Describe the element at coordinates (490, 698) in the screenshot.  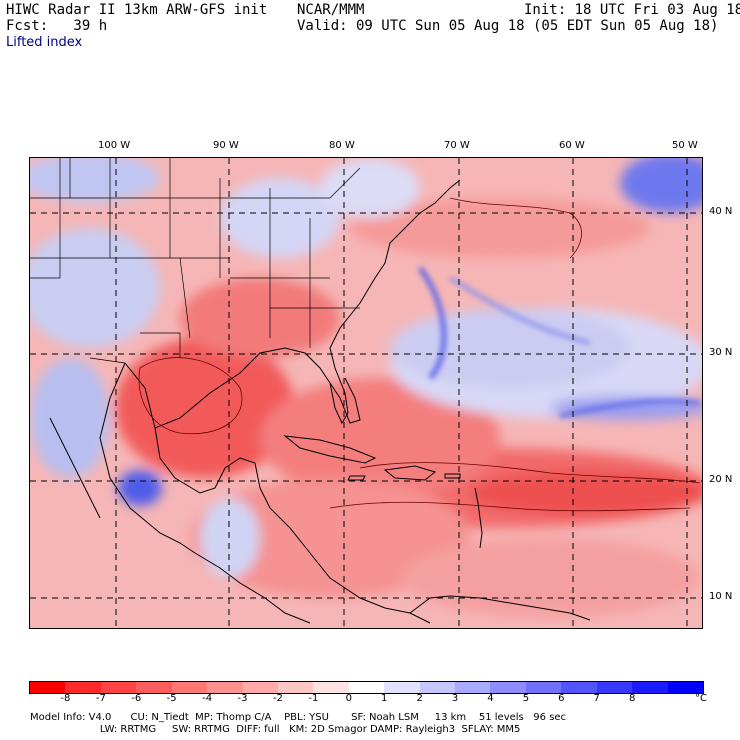
I see `colorbar-tick-label: 4` at that location.